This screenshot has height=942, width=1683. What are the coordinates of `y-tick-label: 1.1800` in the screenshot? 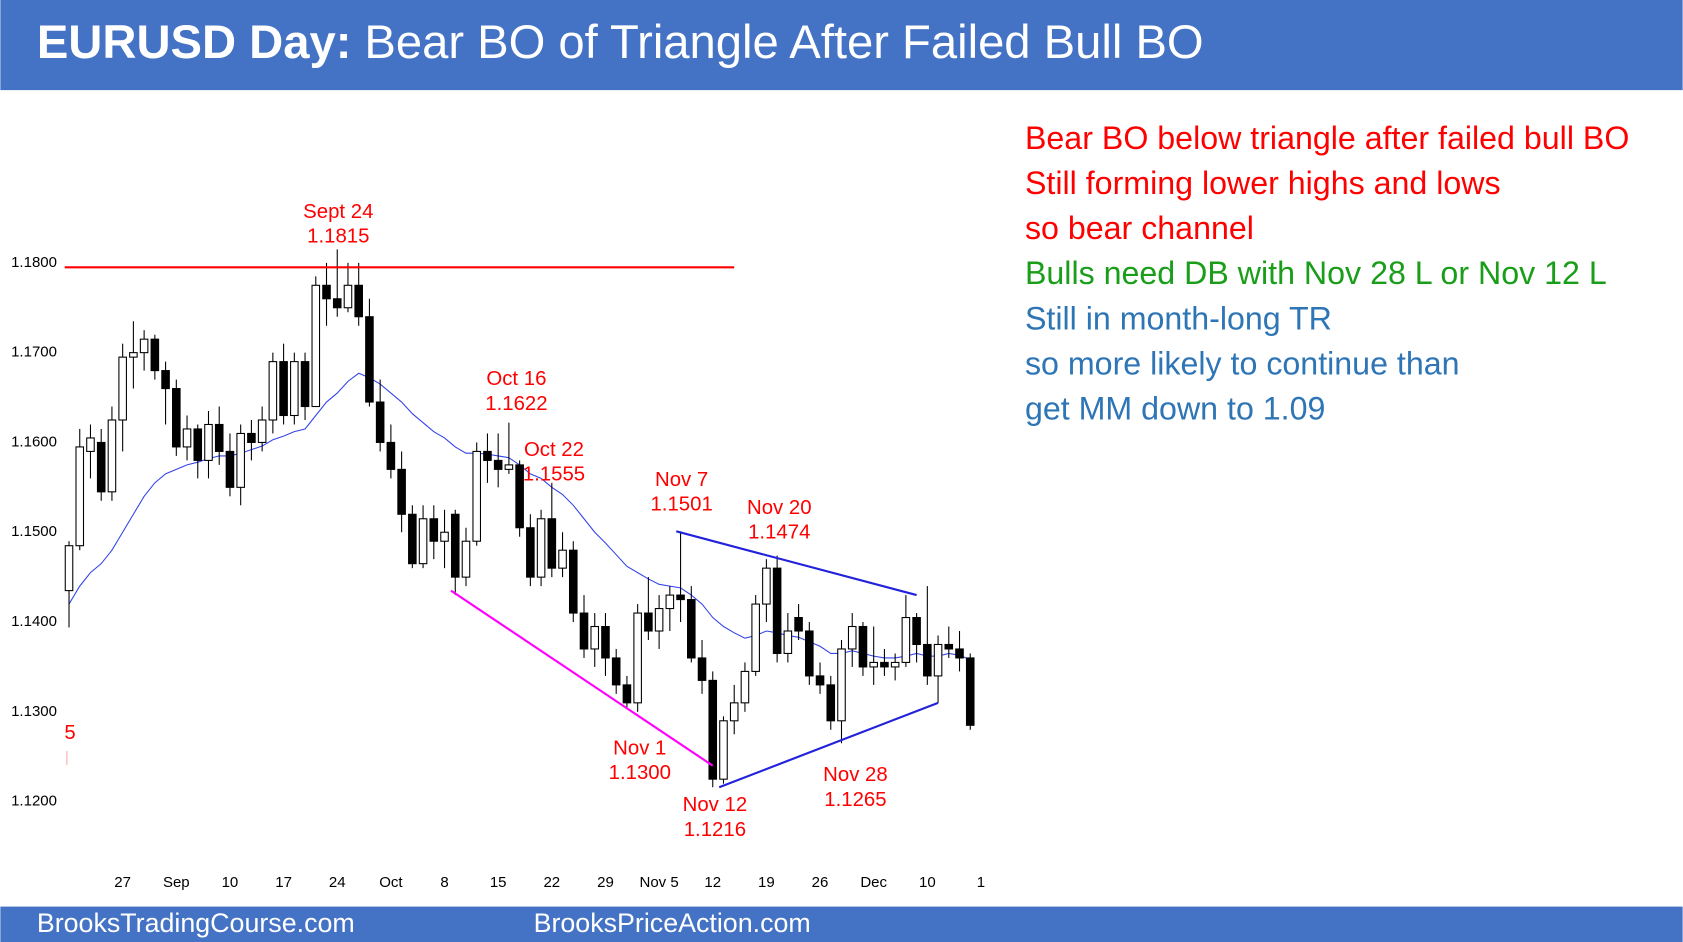 It's located at (34, 262).